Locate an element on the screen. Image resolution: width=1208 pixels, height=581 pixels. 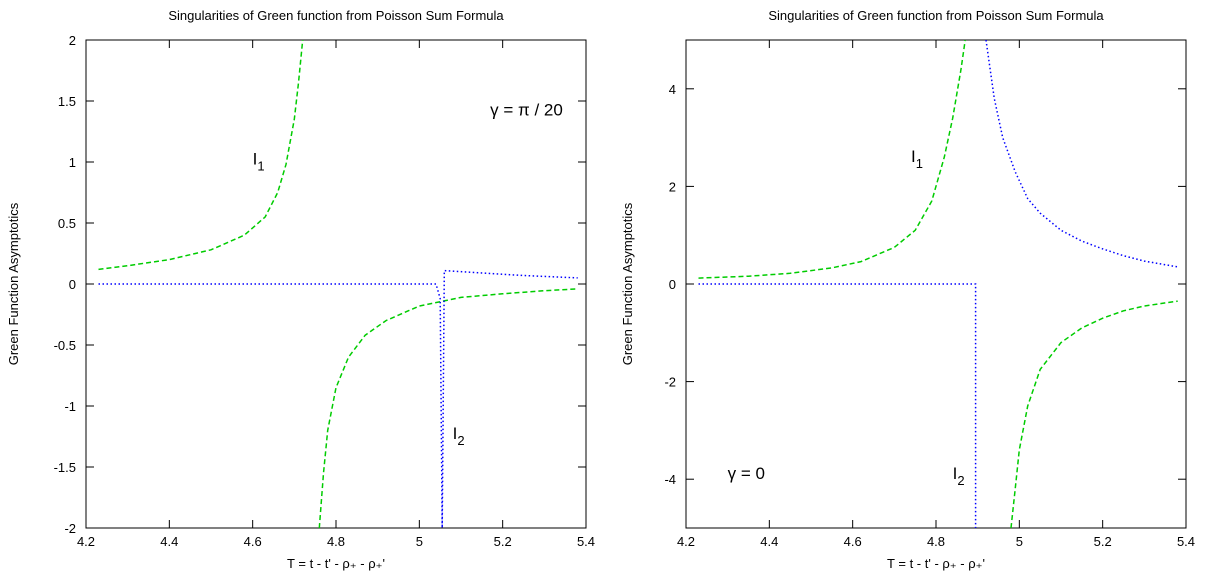
annotation-text: γ = 0 is located at coordinates (746, 473).